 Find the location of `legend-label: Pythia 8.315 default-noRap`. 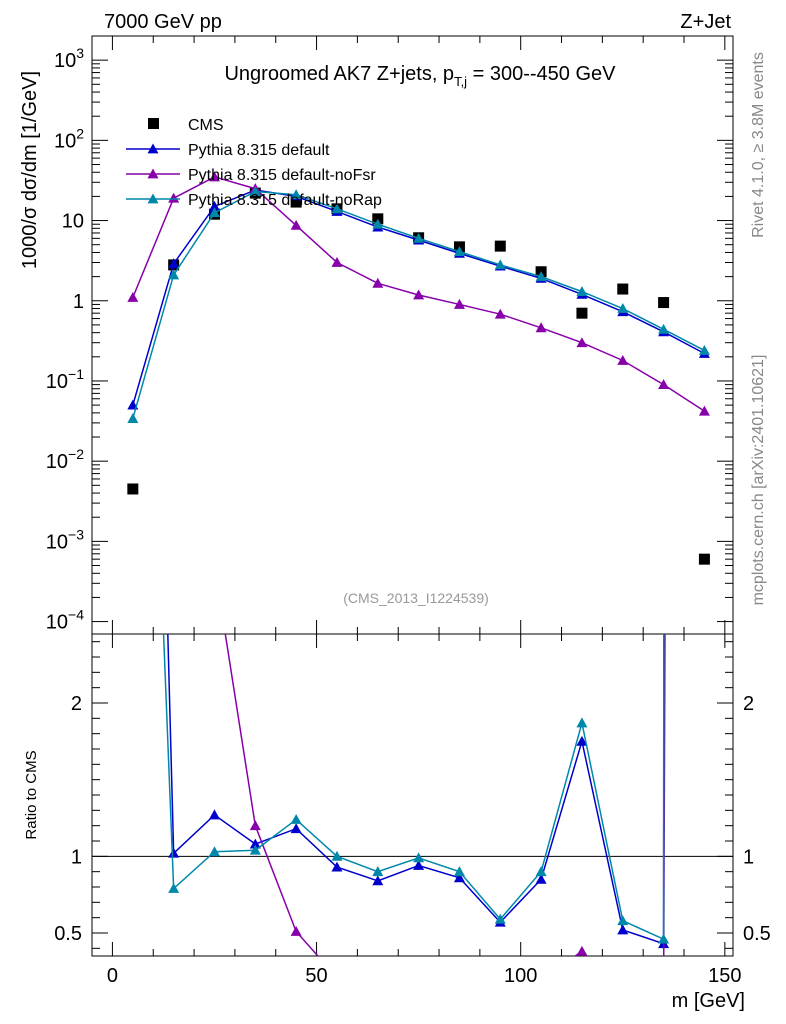

legend-label: Pythia 8.315 default-noRap is located at coordinates (285, 200).